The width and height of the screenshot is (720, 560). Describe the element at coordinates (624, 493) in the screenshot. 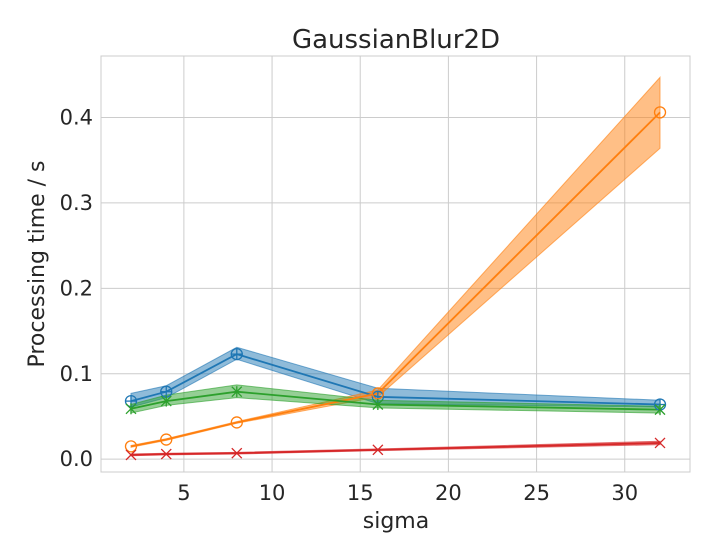

I see `x-tick-label: 30` at that location.